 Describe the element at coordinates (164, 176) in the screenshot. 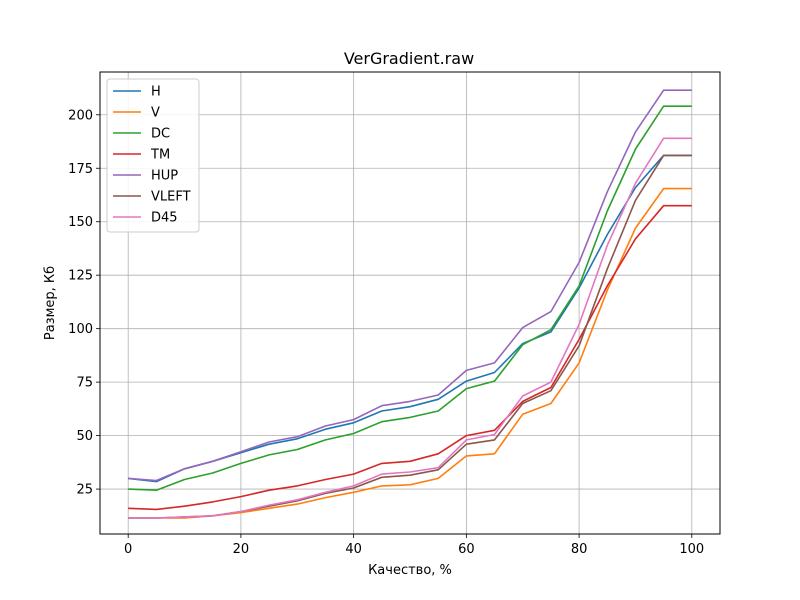

I see `legend-label-hup: HUP` at that location.